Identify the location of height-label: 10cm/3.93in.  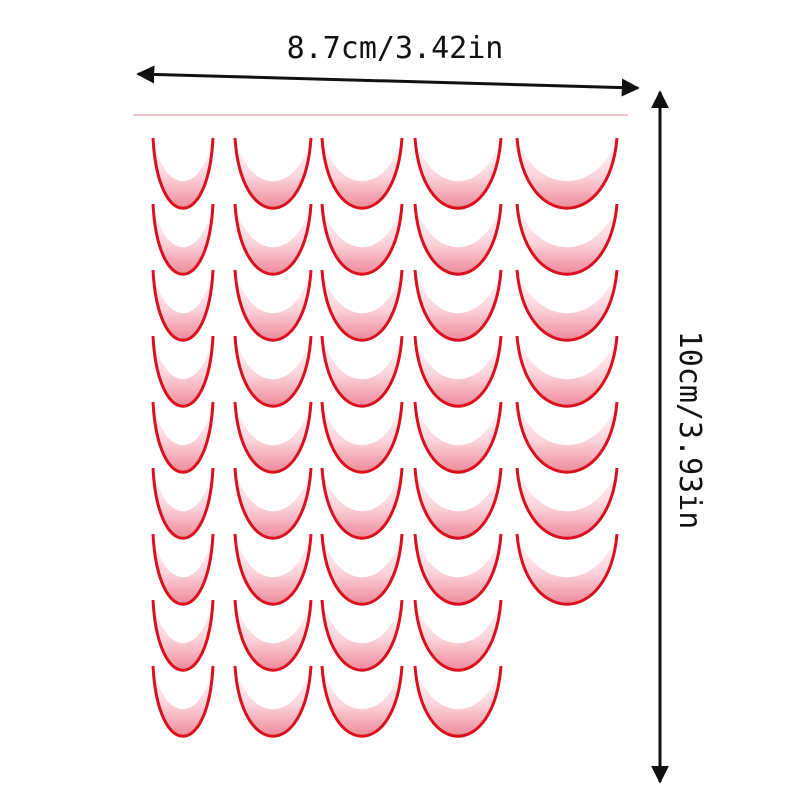
(689, 430).